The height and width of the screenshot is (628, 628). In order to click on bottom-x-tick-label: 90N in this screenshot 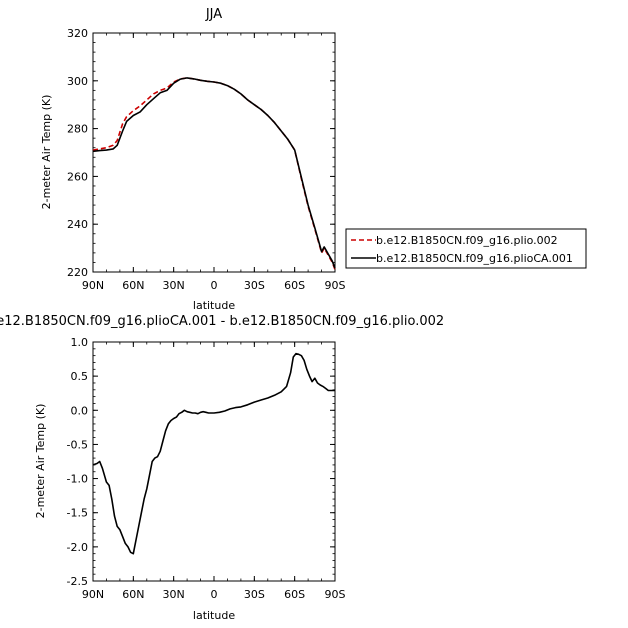, I will do `click(93, 594)`.